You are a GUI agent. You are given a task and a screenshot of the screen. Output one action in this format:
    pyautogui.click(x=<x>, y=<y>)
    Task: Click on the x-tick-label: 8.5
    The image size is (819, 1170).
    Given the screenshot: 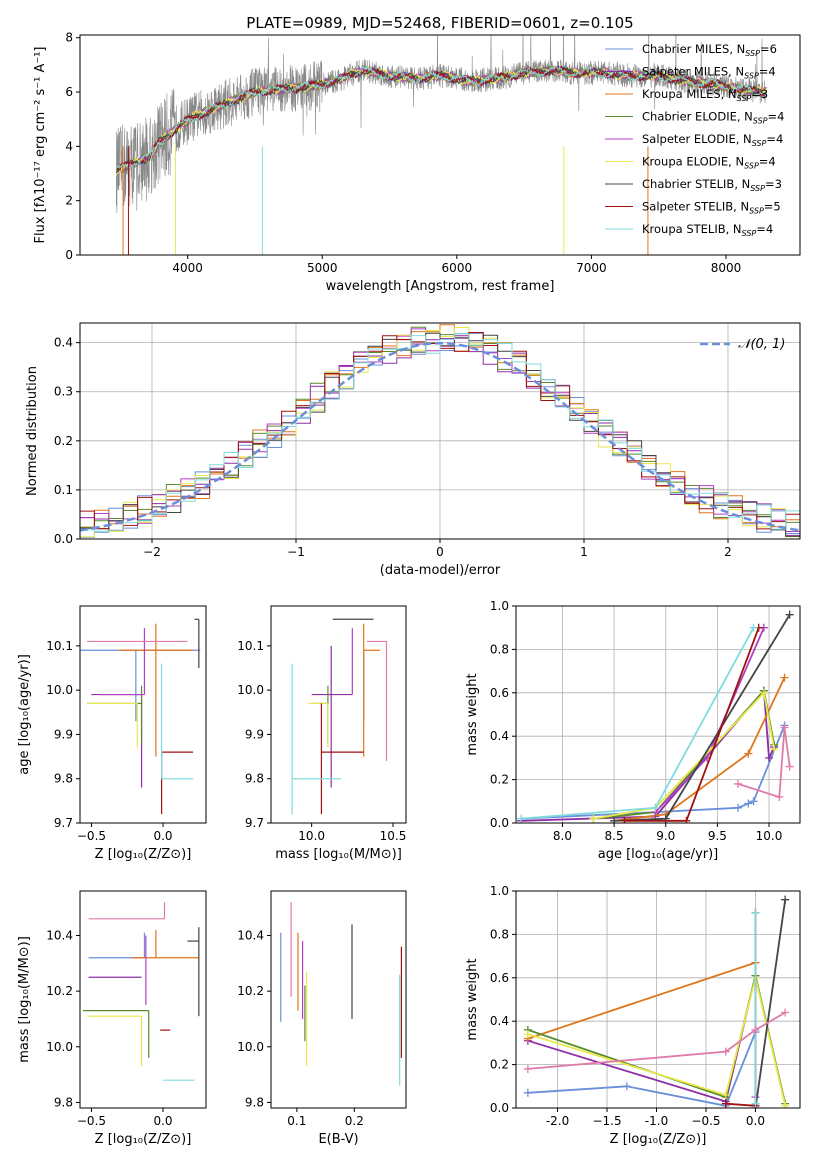 What is the action you would take?
    pyautogui.click(x=614, y=836)
    